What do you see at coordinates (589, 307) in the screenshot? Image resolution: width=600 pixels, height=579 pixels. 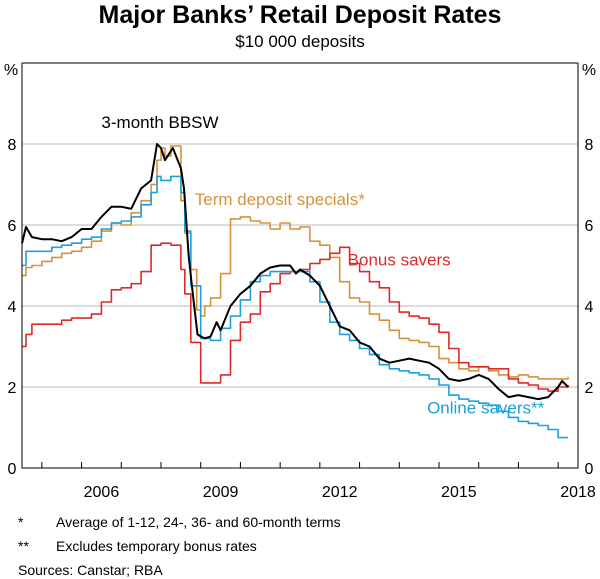 I see `y-tick-label-right: 4` at bounding box center [589, 307].